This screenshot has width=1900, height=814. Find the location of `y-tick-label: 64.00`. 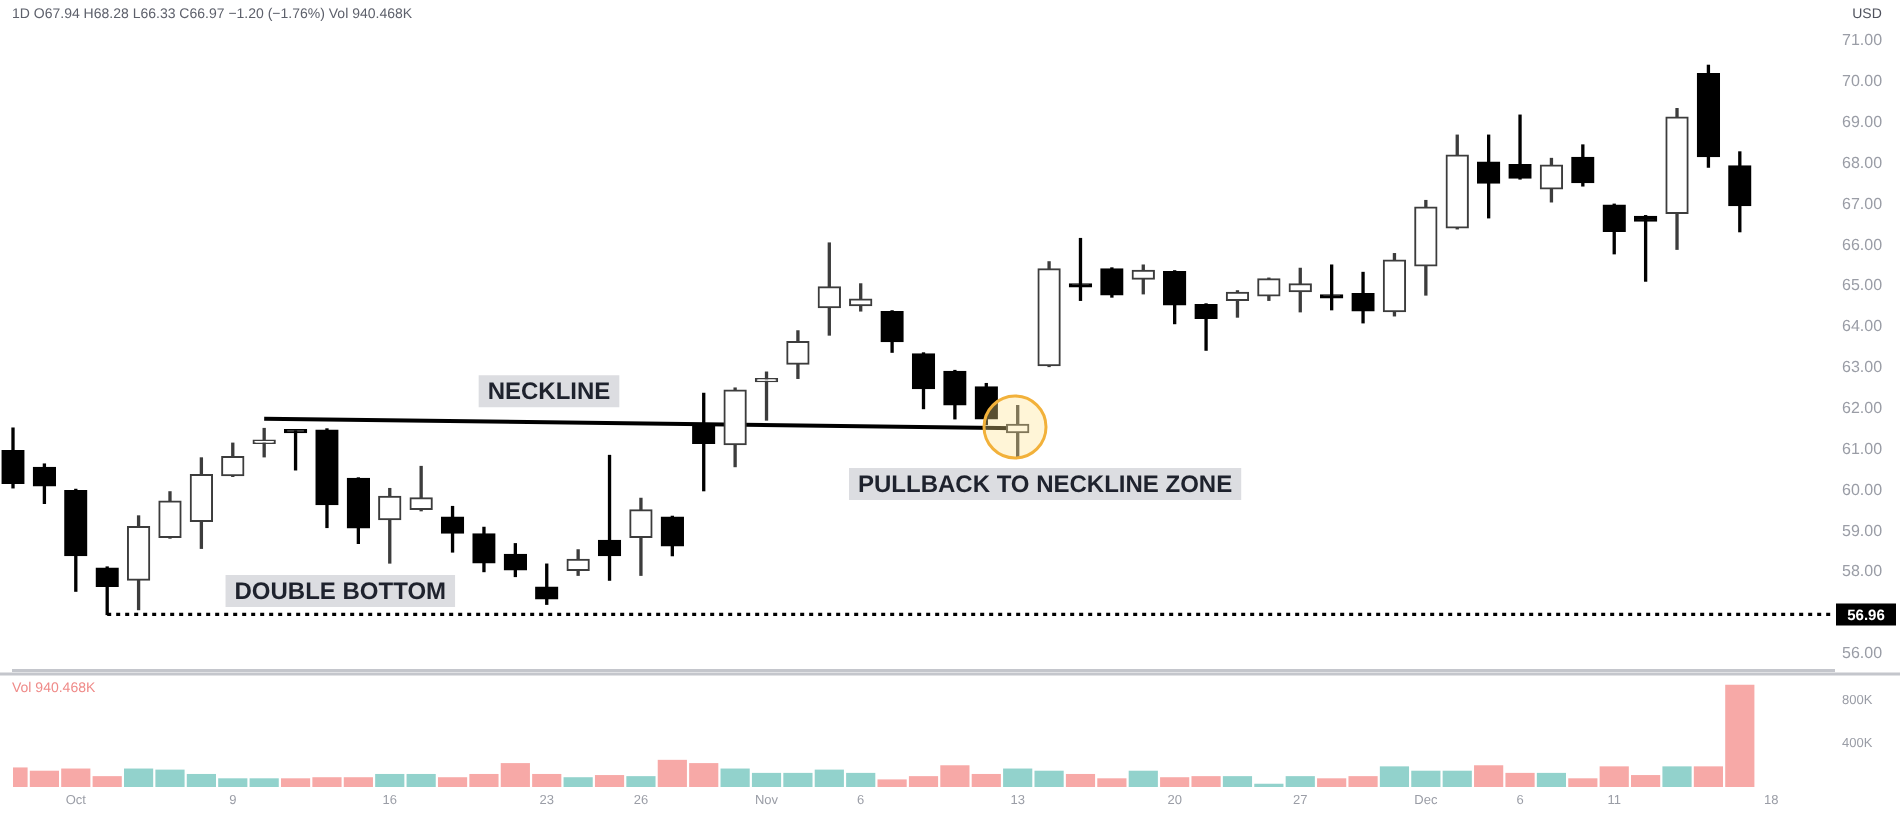

y-tick-label: 64.00 is located at coordinates (1862, 326).